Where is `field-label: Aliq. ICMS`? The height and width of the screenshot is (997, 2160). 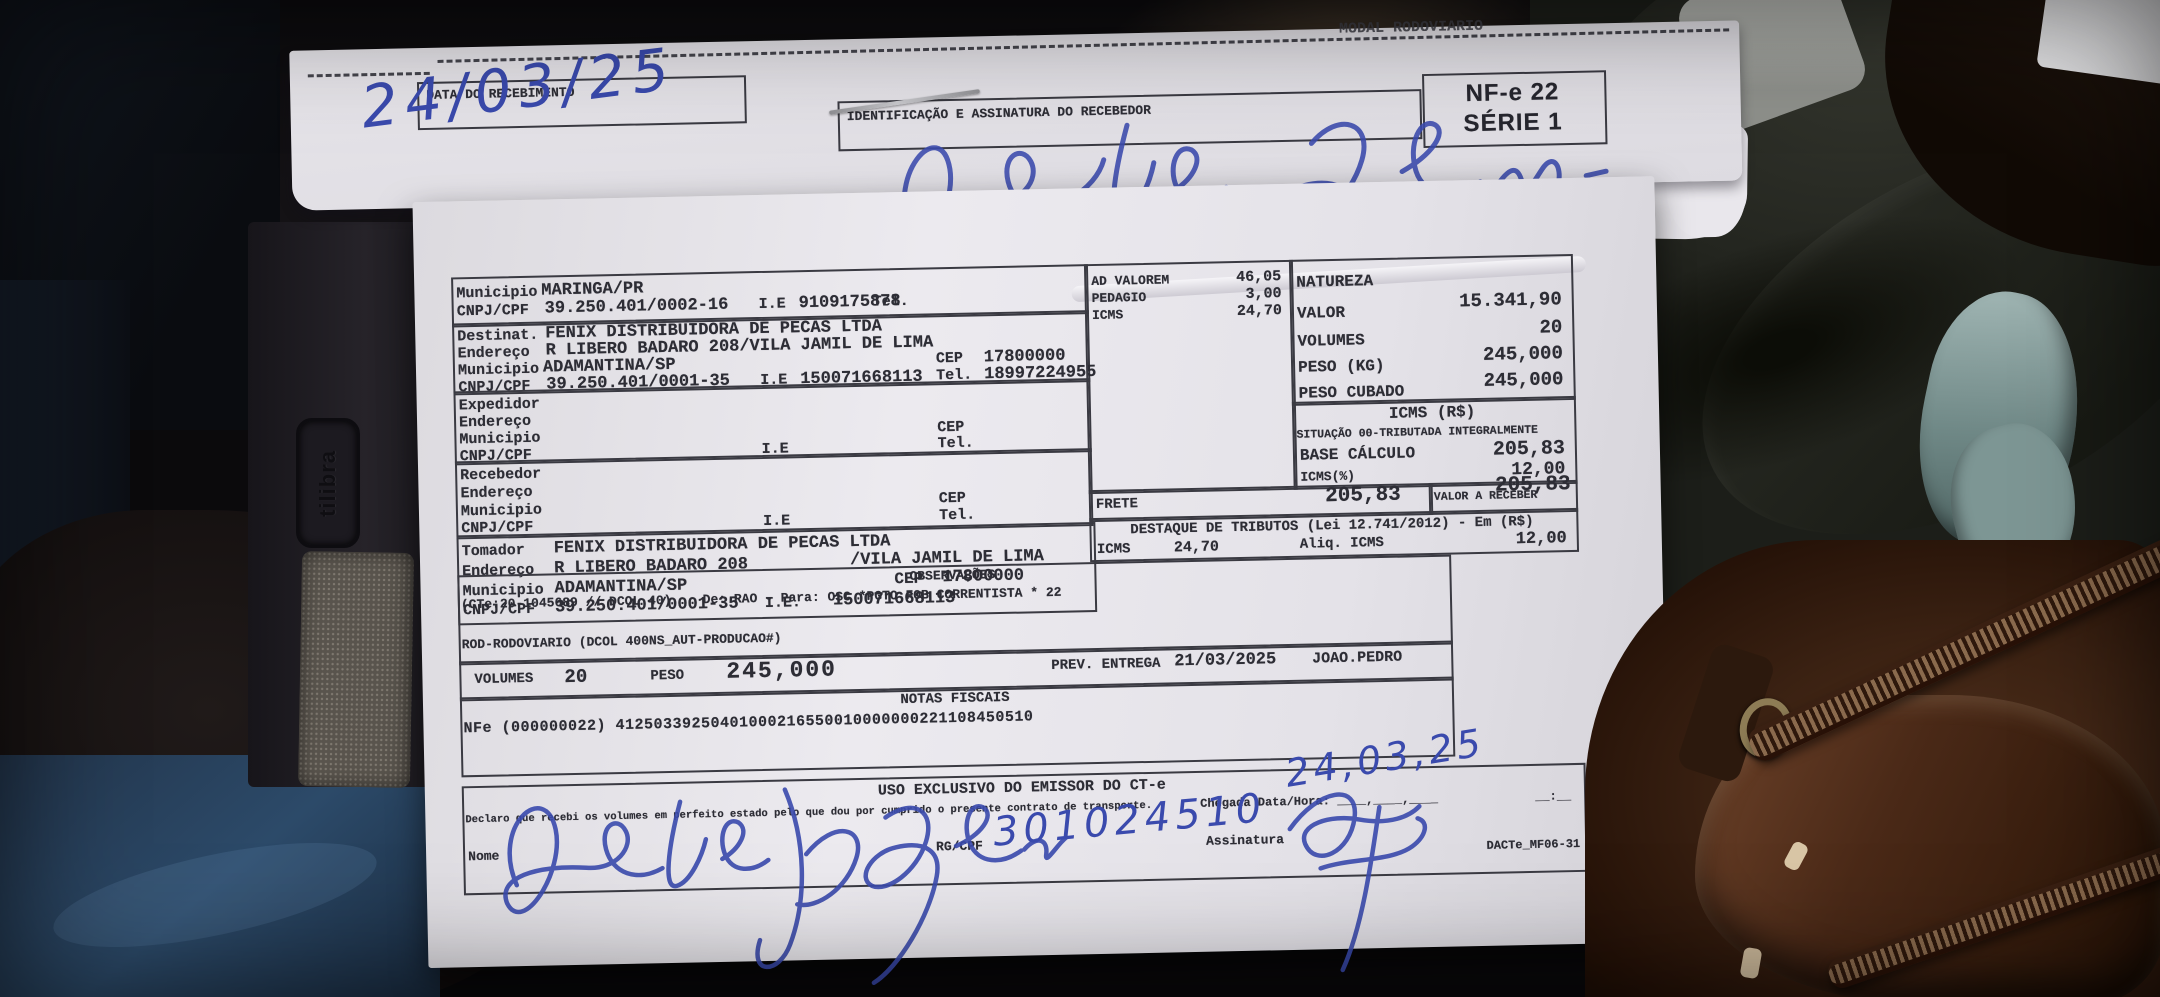
field-label: Aliq. ICMS is located at coordinates (1342, 543).